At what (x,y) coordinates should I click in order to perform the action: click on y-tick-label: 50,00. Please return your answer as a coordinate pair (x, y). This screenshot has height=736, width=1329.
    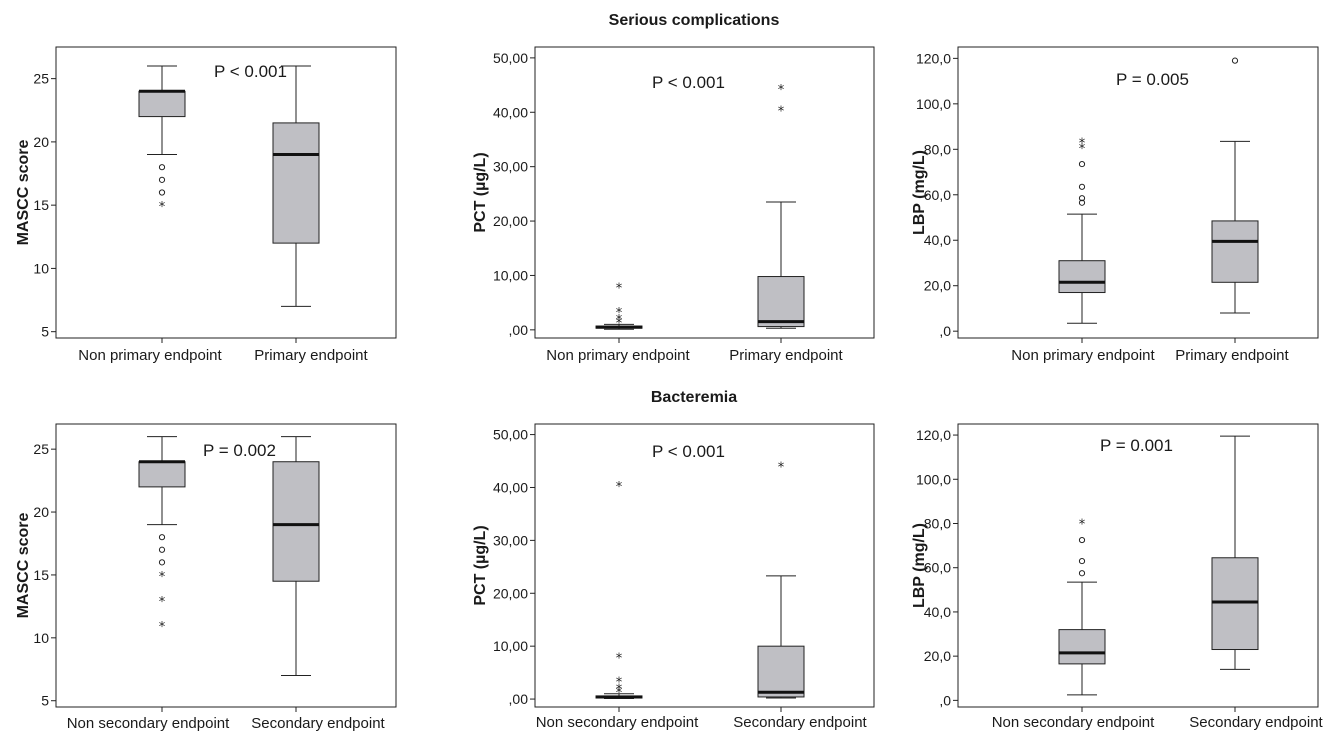
    Looking at the image, I should click on (510, 58).